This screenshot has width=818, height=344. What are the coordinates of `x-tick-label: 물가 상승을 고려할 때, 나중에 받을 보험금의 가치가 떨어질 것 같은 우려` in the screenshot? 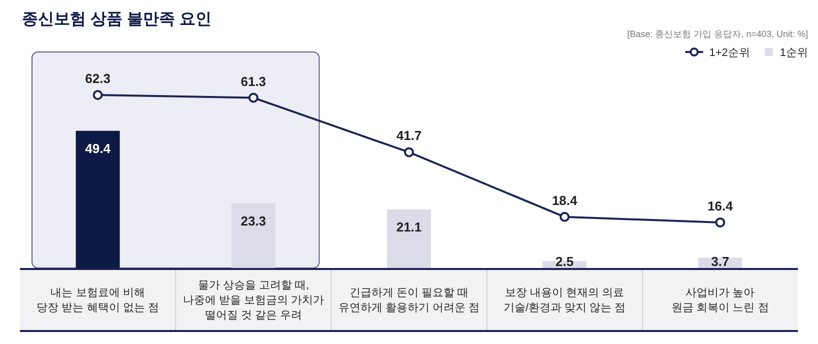 It's located at (253, 301).